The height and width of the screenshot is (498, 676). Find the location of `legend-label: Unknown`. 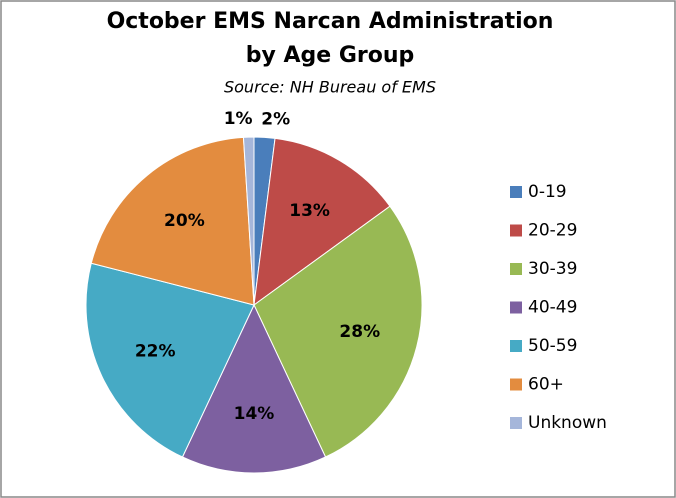

legend-label: Unknown is located at coordinates (567, 423).